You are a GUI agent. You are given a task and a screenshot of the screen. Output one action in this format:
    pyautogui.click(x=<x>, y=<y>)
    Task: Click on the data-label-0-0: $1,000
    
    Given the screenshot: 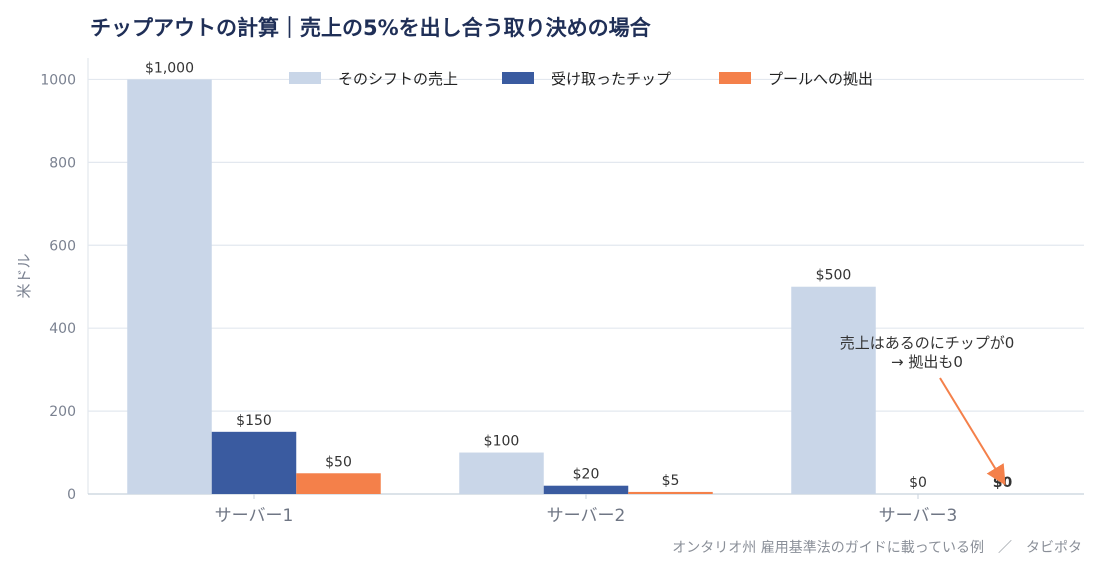 What is the action you would take?
    pyautogui.click(x=169, y=68)
    